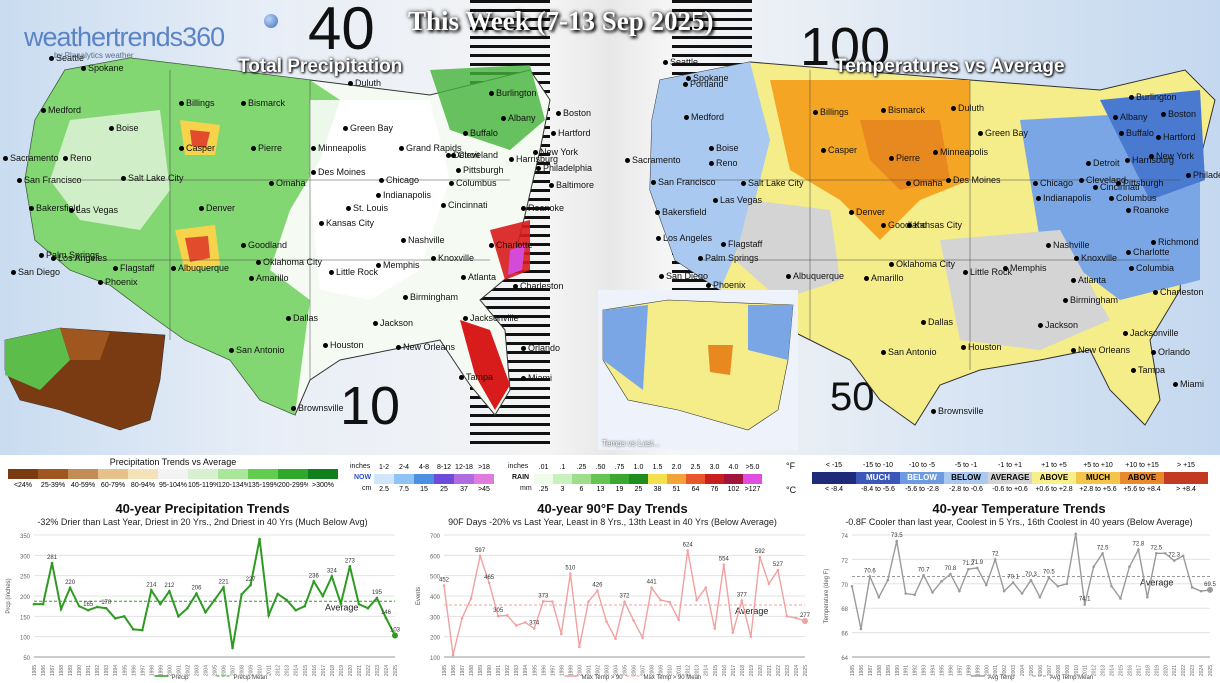 This screenshot has width=1220, height=683. I want to click on temp-city-label: Oklahoma City, so click(922, 264).